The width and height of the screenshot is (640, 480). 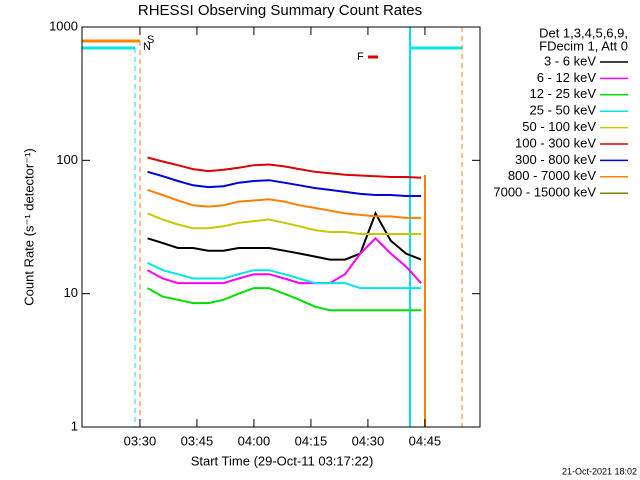 I want to click on annotation: N, so click(x=147, y=47).